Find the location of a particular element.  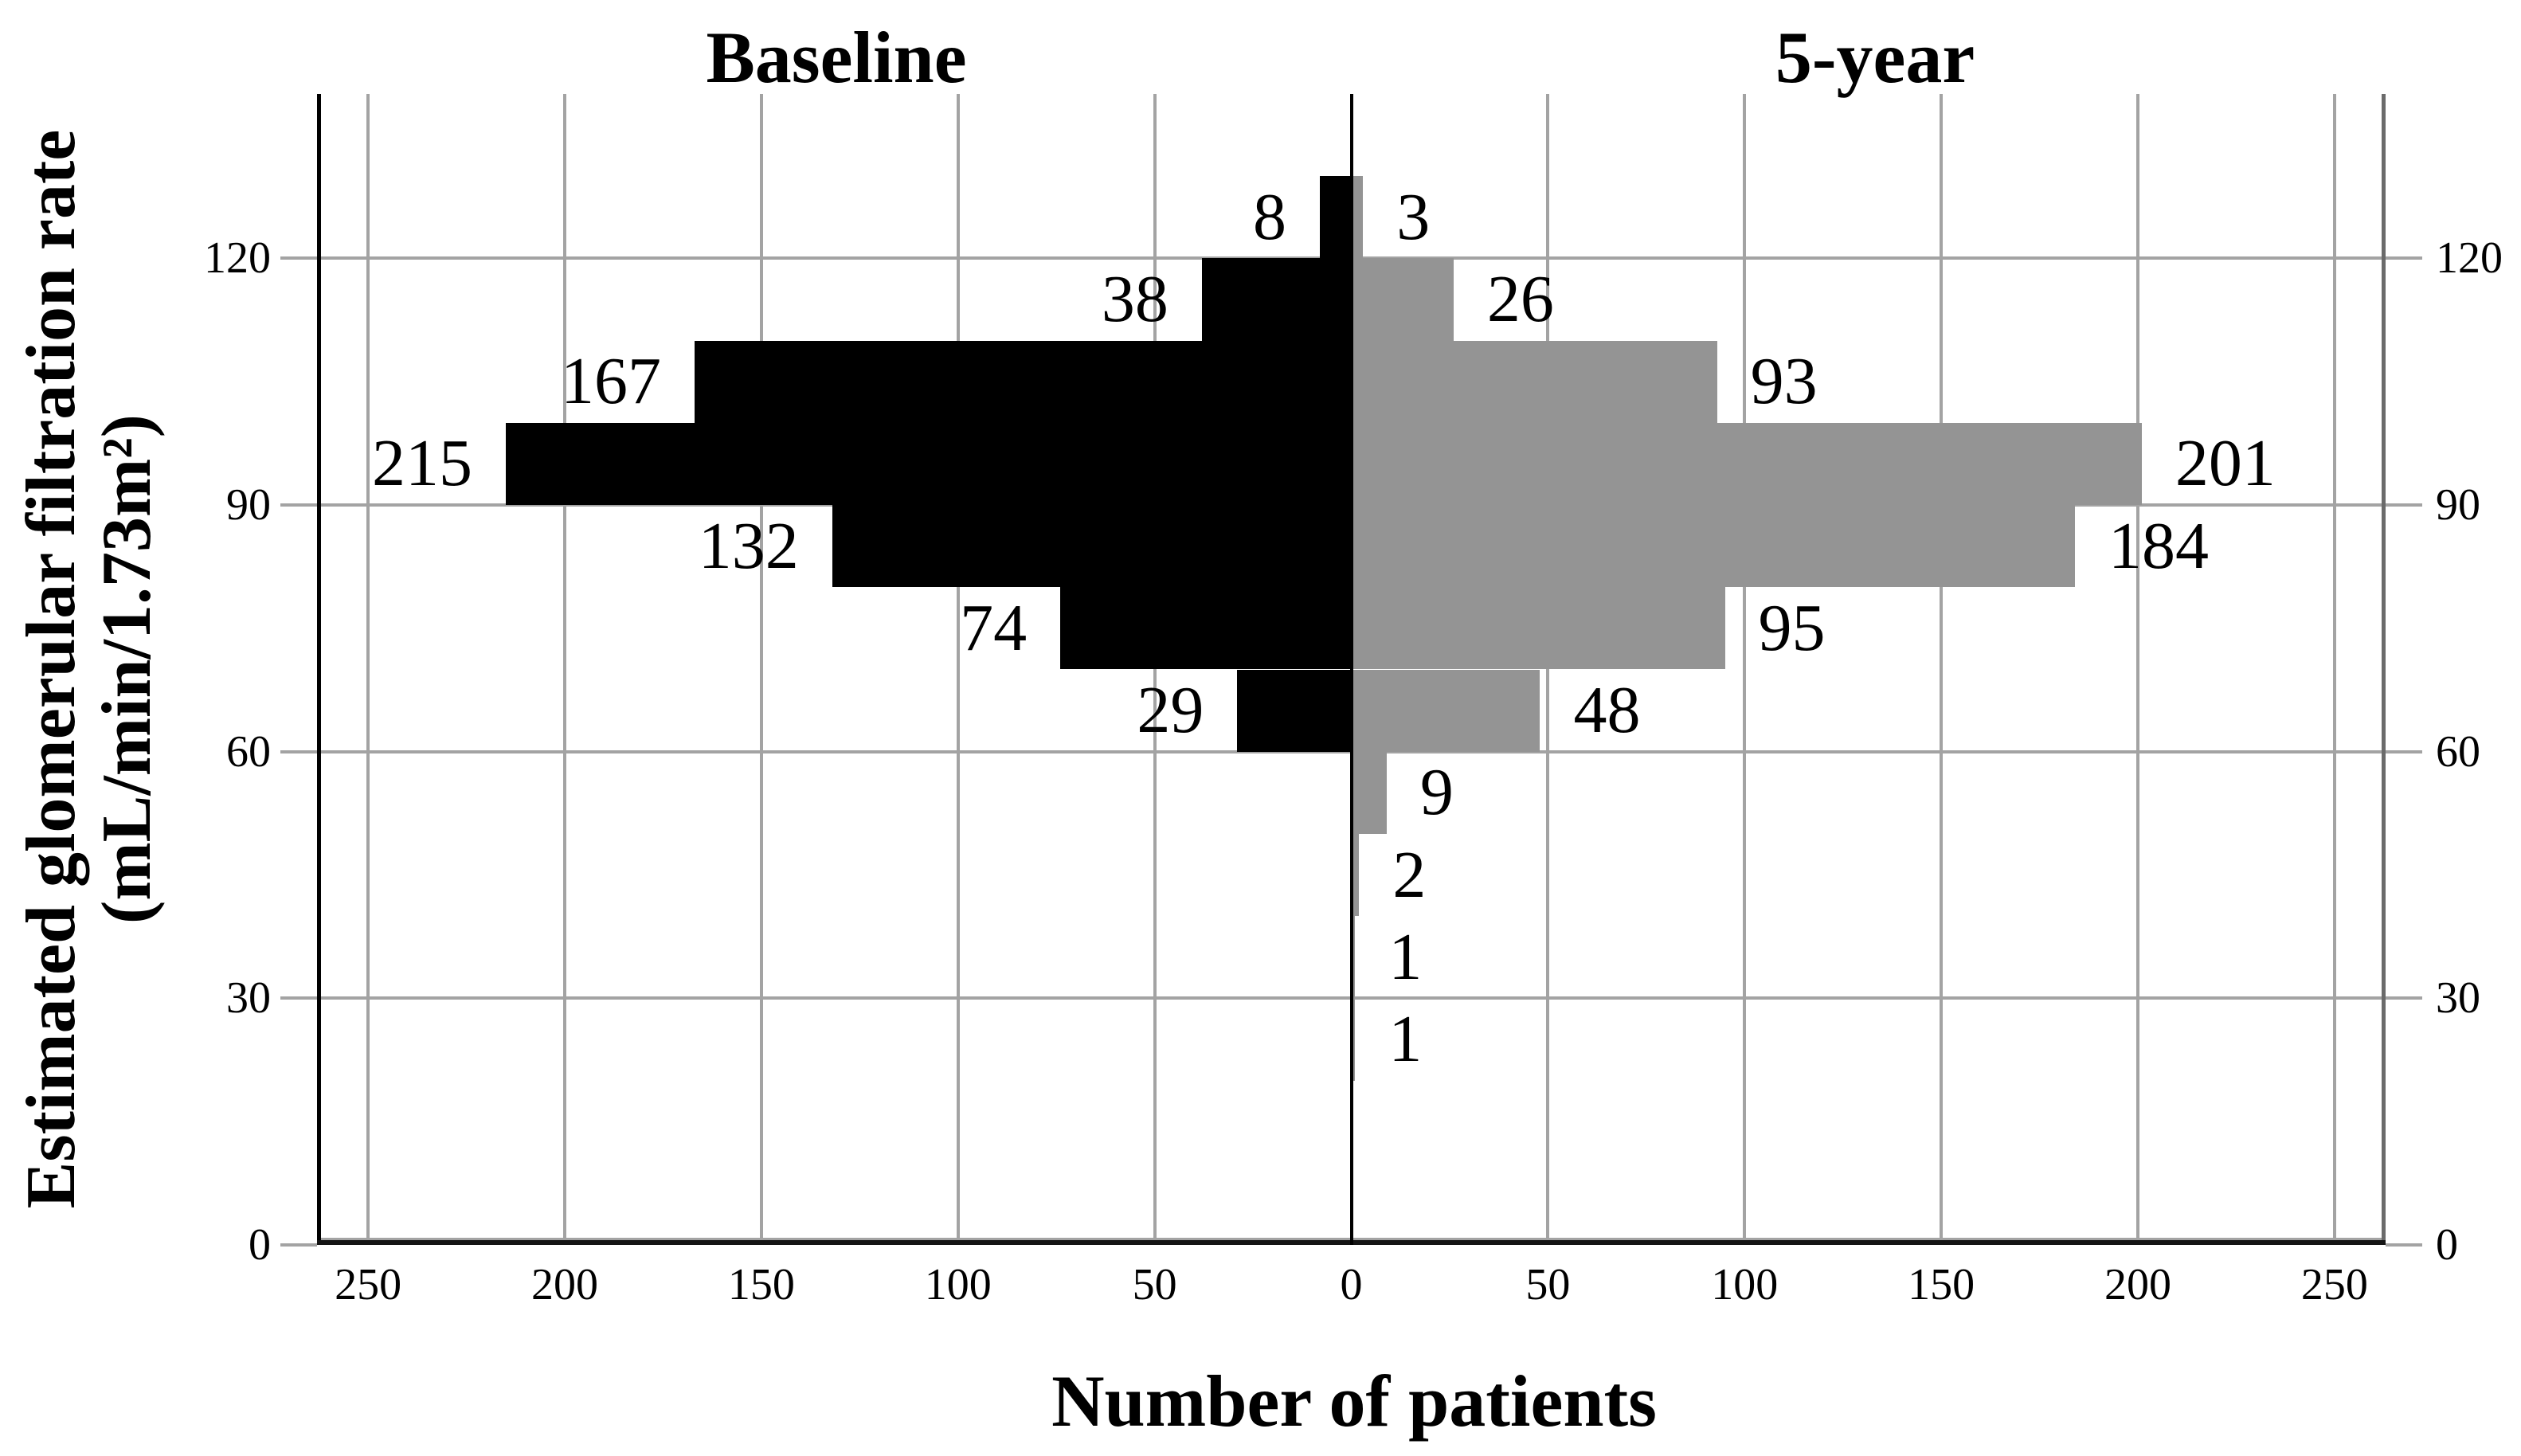

bar-value-label-baseline-60-70: 29 is located at coordinates (1170, 710).